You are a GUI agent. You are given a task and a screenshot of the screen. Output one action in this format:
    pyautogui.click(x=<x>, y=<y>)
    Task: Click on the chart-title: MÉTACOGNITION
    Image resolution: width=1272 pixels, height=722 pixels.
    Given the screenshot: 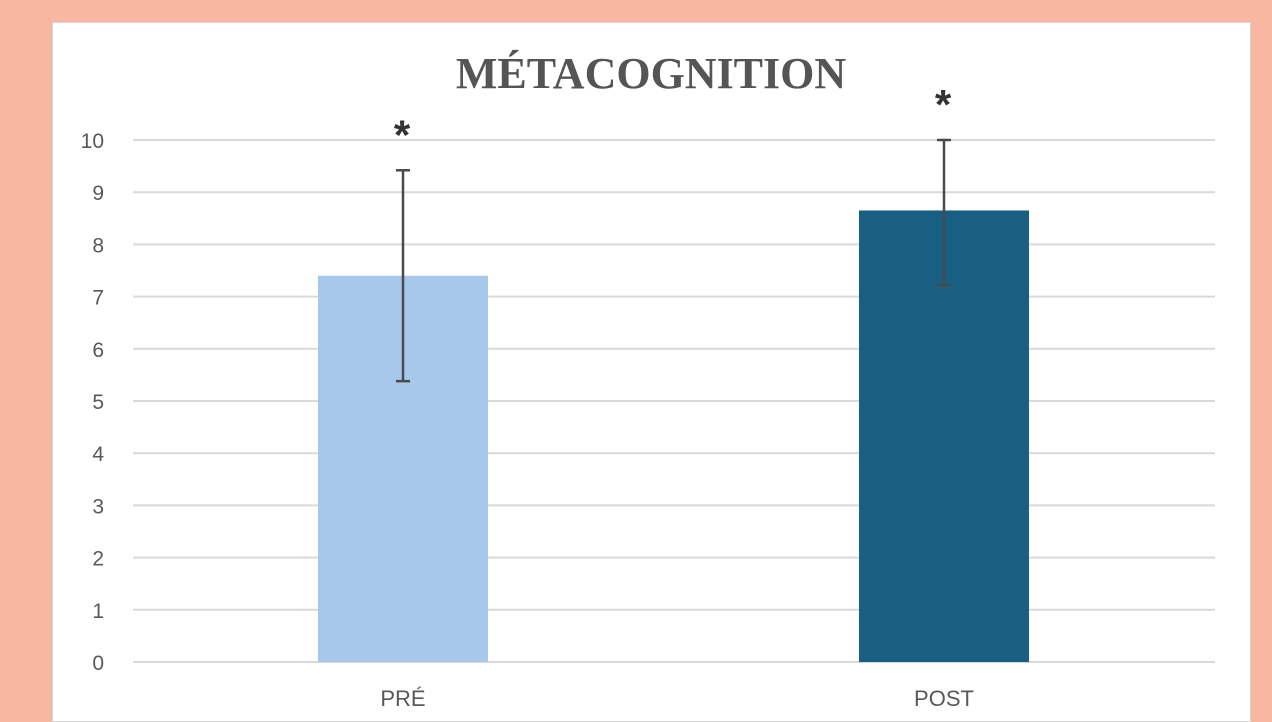 What is the action you would take?
    pyautogui.click(x=651, y=73)
    